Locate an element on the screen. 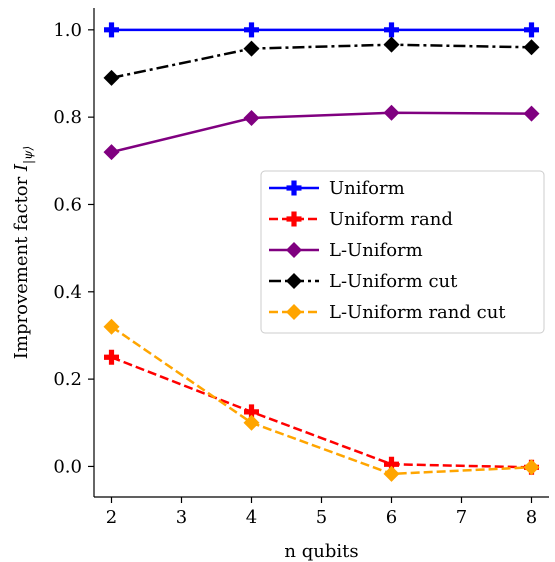 This screenshot has height=562, width=555. series-line-l-uniform-cut is located at coordinates (321, 61).